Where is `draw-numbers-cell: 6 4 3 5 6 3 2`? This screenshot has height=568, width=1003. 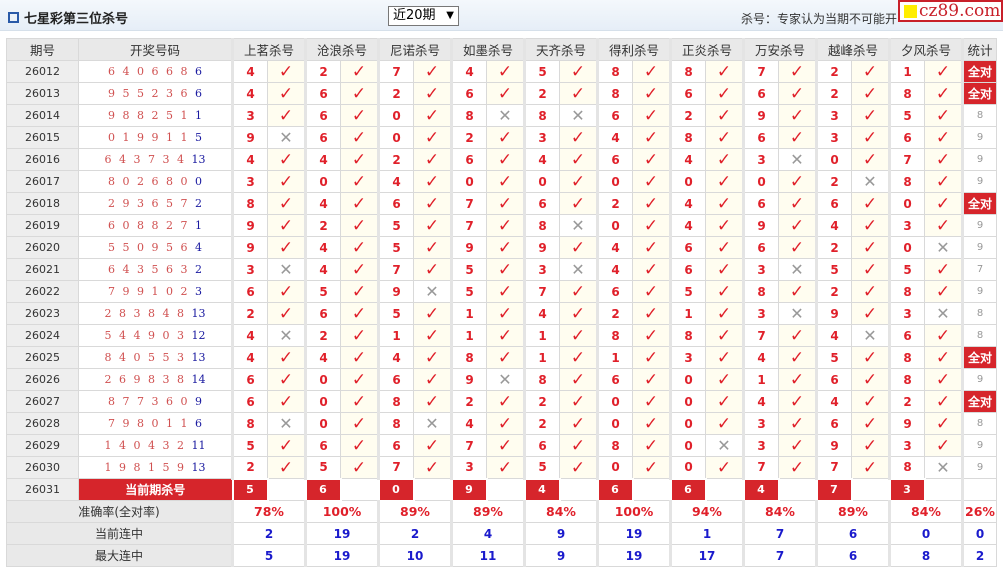 draw-numbers-cell: 6 4 3 5 6 3 2 is located at coordinates (155, 269).